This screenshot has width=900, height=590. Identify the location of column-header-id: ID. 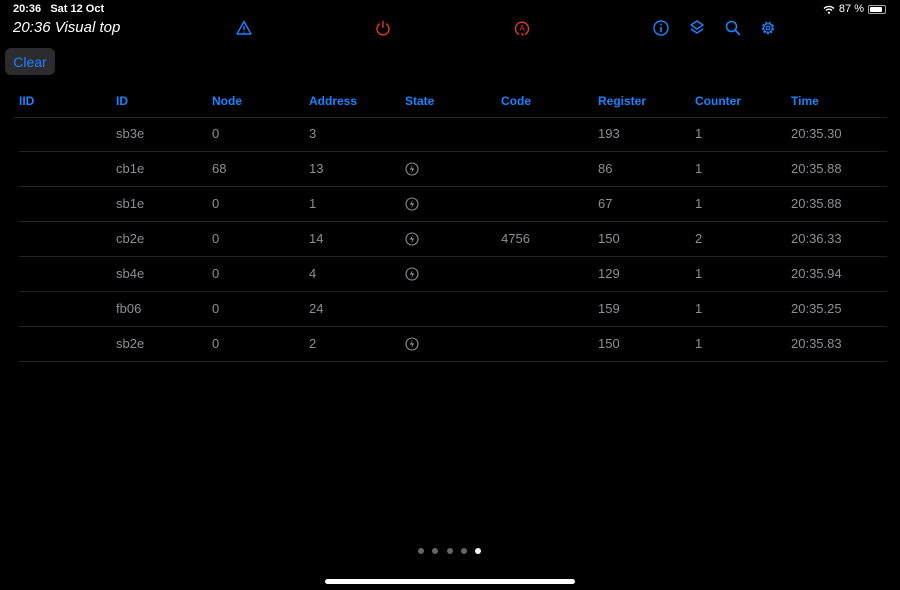
(122, 101).